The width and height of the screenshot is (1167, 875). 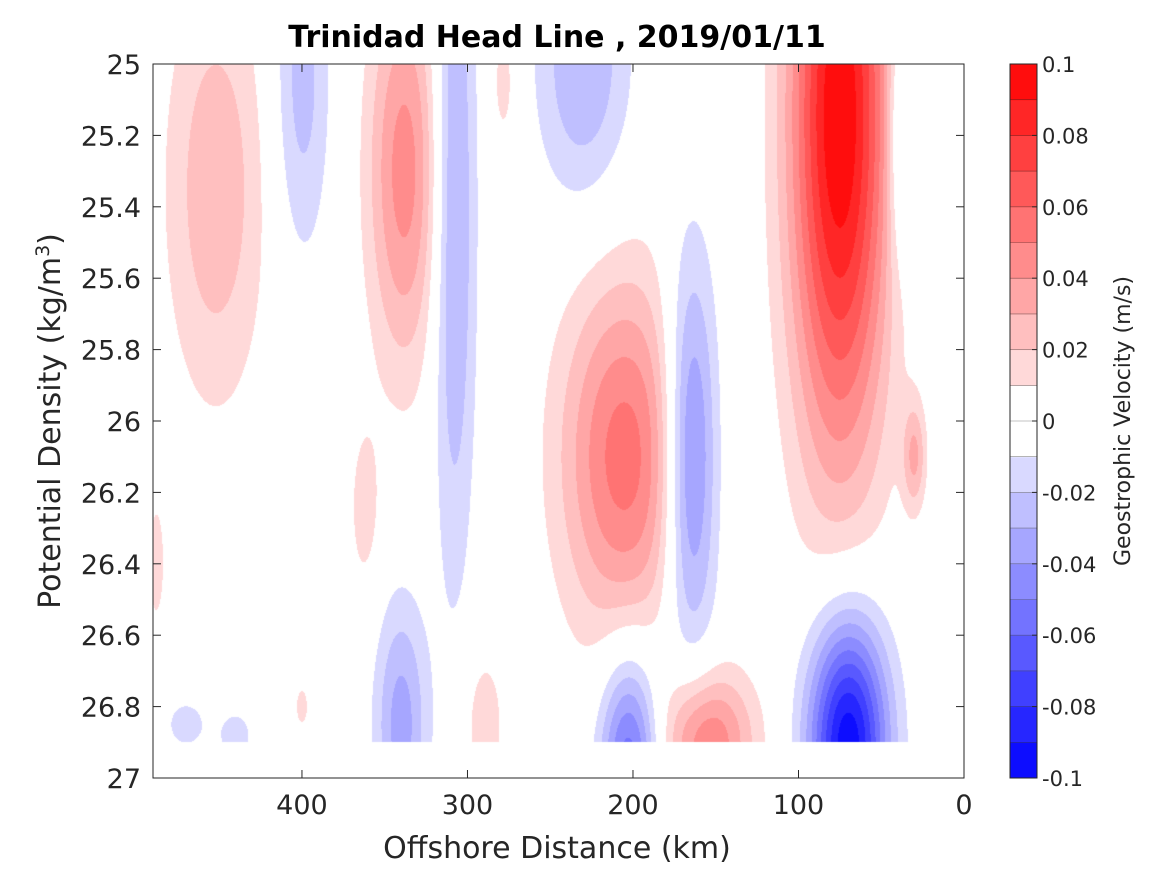 I want to click on colorbar-tick-label: 0.1, so click(x=1058, y=65).